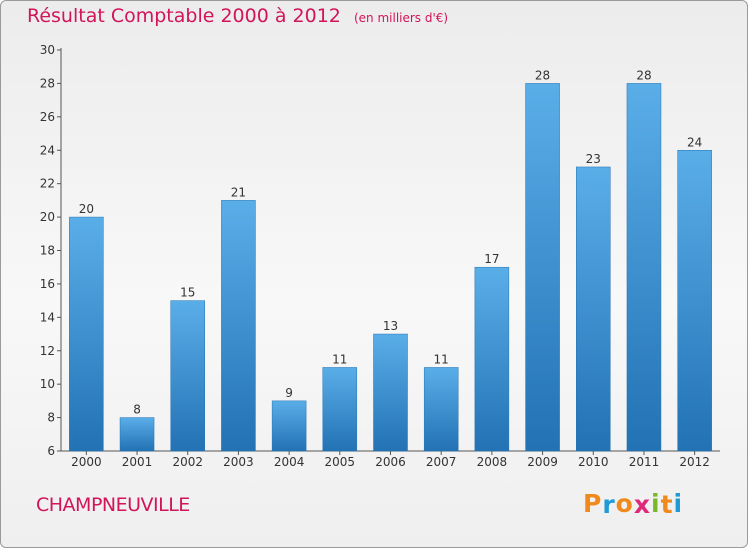 The width and height of the screenshot is (750, 550). I want to click on y-tick-label: 8, so click(51, 418).